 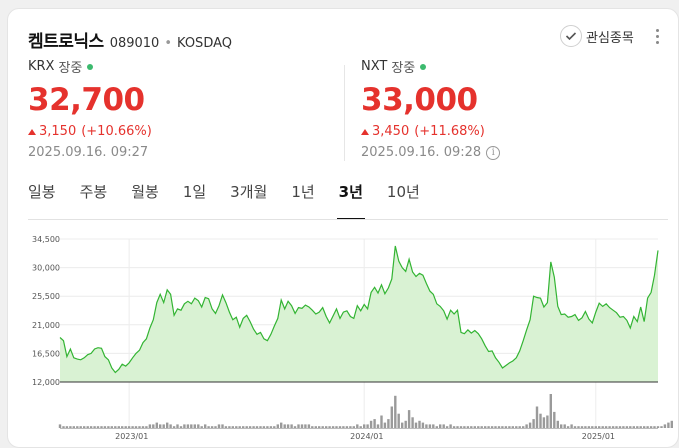 I want to click on nxt-time: 2025.09.16. 09:28, so click(x=421, y=152).